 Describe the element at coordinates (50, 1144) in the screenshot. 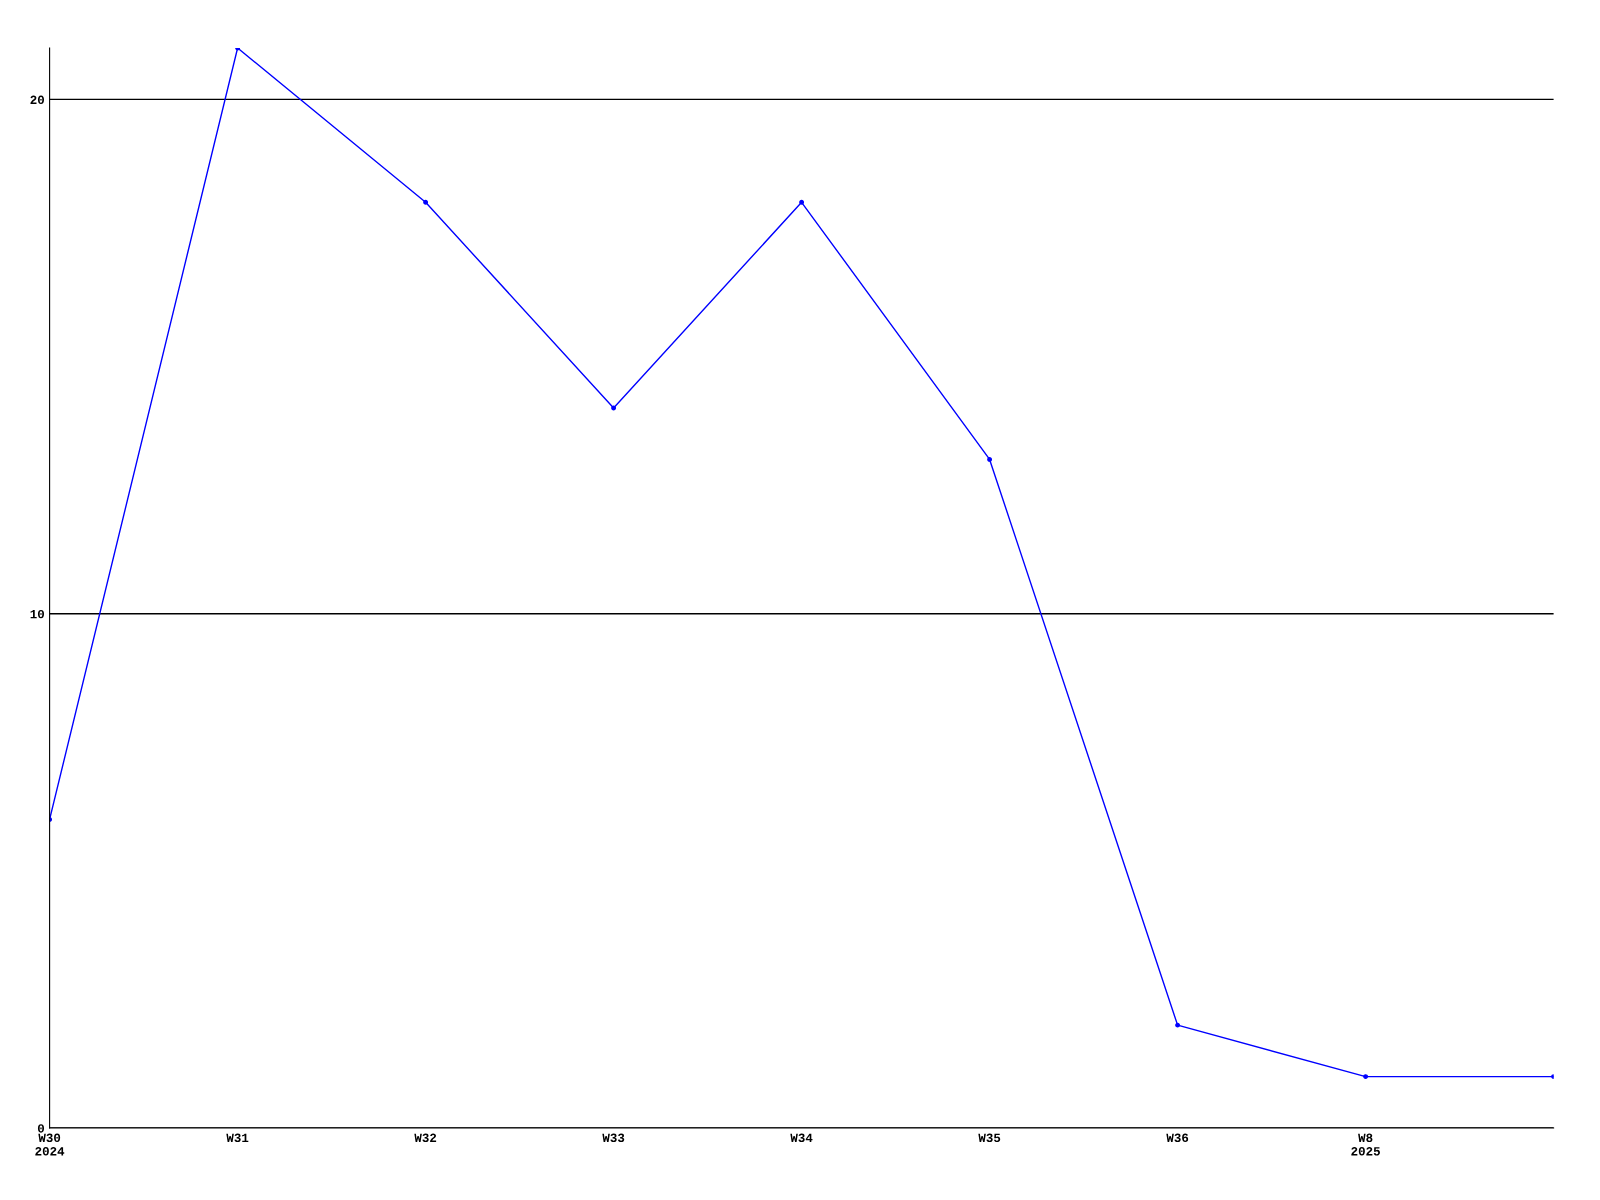

I see `x-tick-label: W30 2024` at that location.